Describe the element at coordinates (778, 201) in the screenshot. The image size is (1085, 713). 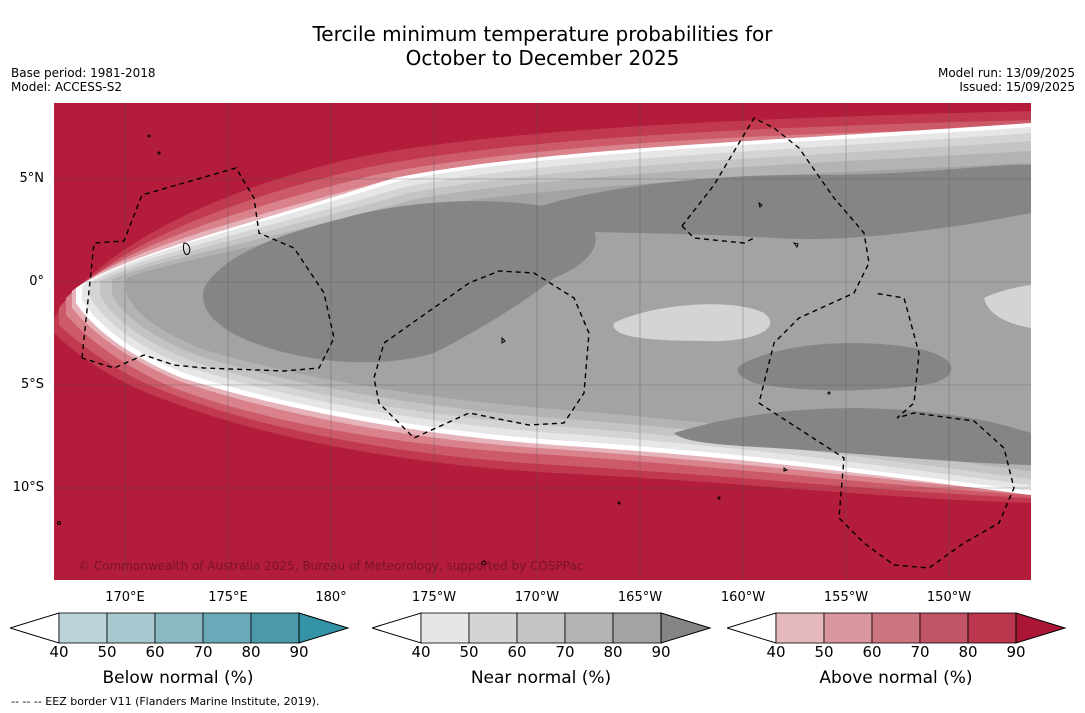
I see `near-90-patch-north` at that location.